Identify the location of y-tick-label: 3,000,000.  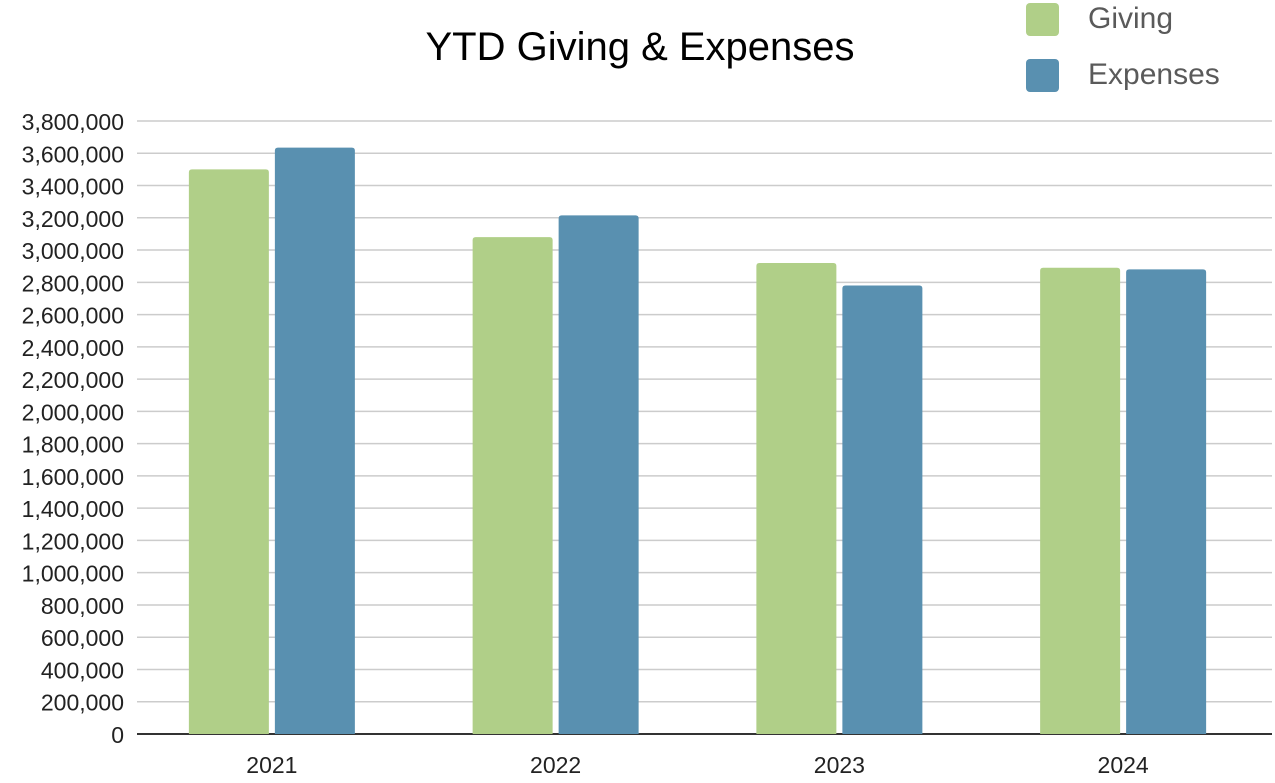
(73, 251).